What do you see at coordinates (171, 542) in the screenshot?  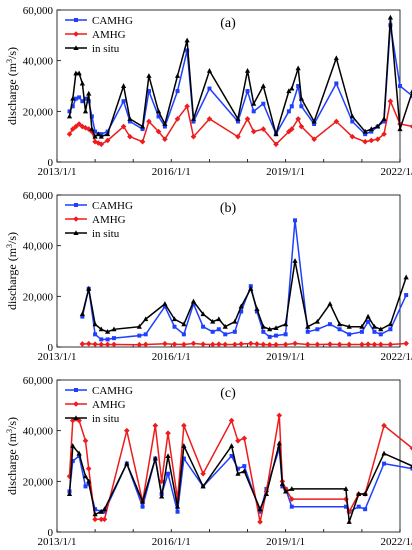 I see `x-tick-label: 2016/1/1` at bounding box center [171, 542].